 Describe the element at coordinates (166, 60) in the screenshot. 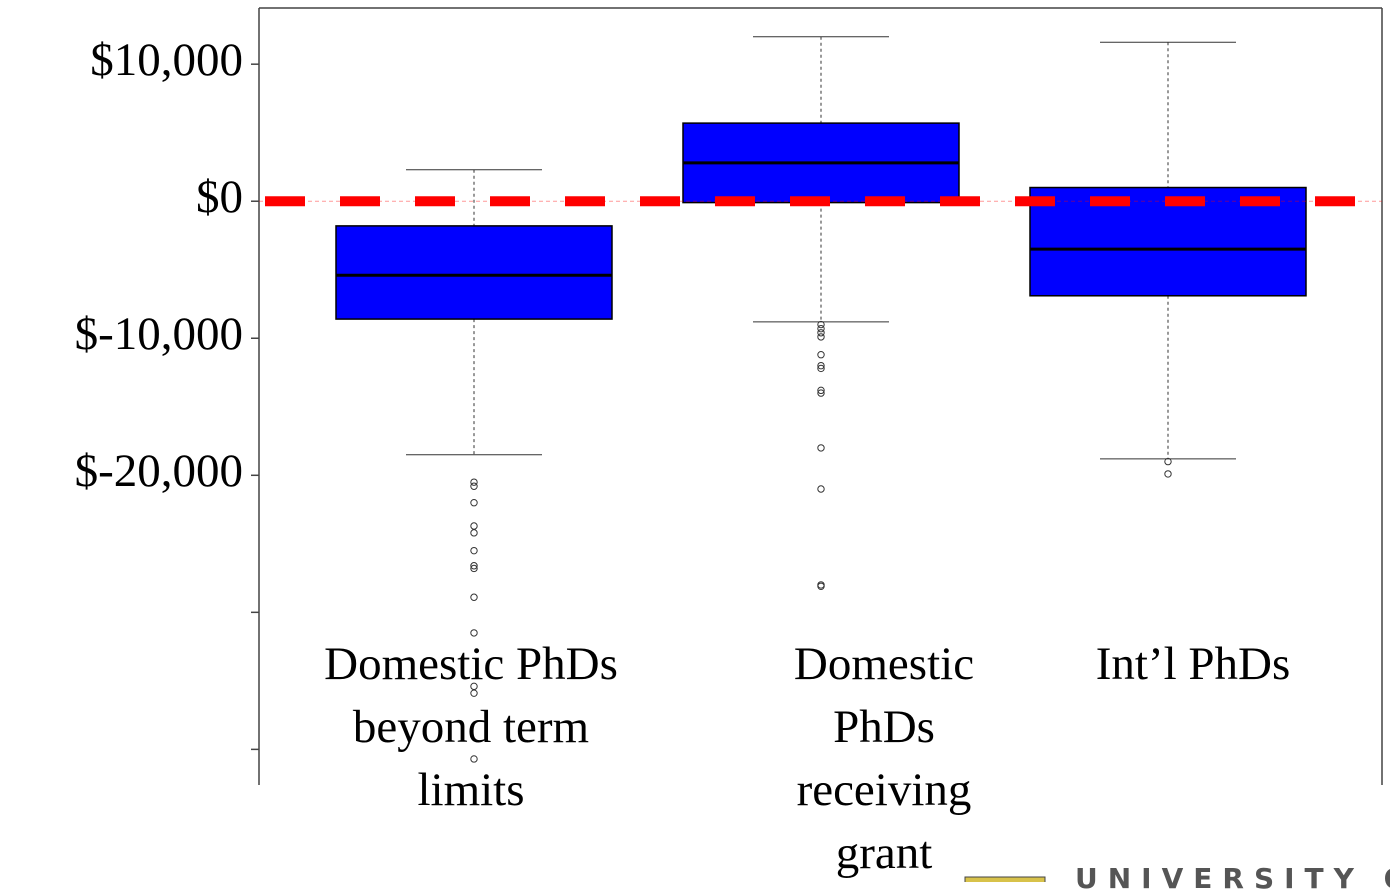

I see `y-tick-label: $10,000` at that location.